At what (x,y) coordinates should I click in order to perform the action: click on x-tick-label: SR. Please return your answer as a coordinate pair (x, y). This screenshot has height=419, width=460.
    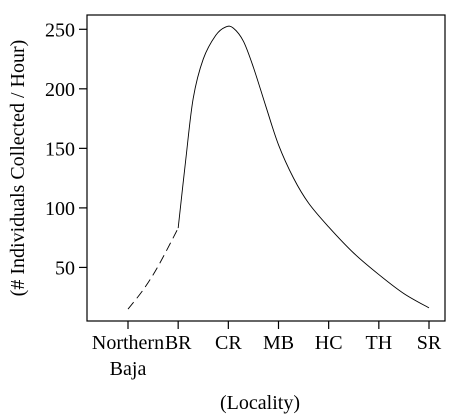
    Looking at the image, I should click on (429, 343).